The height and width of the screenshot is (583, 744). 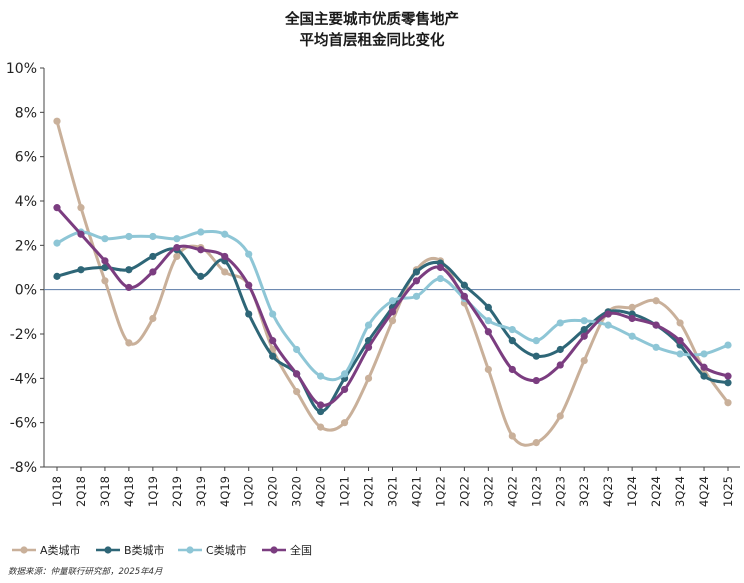 I want to click on legend-item: A类城市, so click(x=46, y=550).